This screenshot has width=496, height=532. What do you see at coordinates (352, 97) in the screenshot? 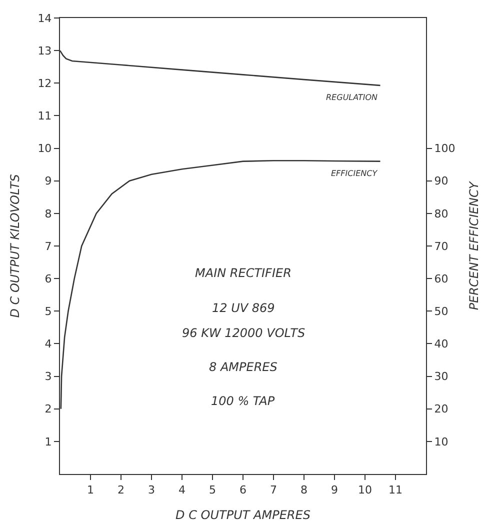
I see `series-label: REGULATION` at bounding box center [352, 97].